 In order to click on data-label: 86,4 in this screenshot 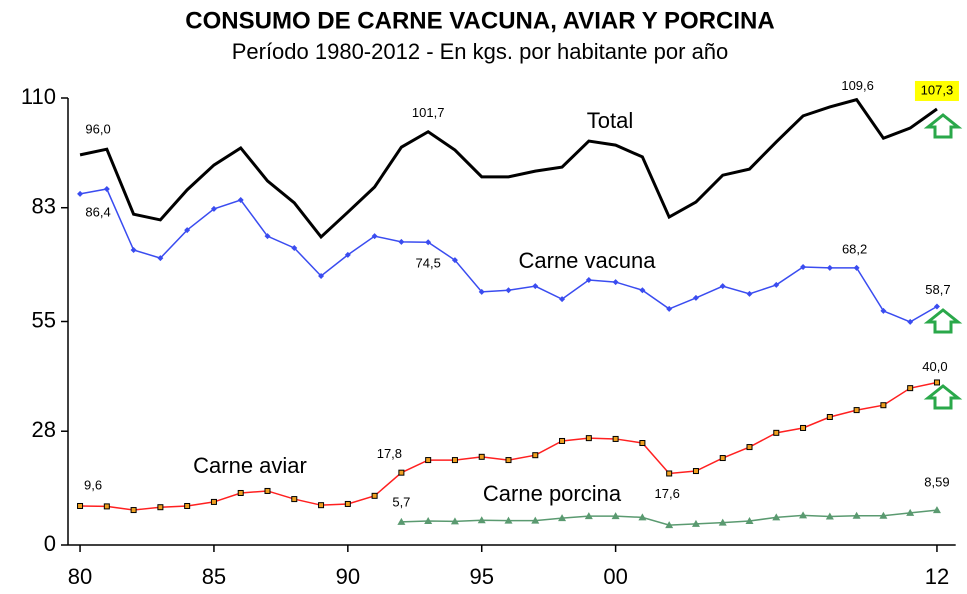, I will do `click(97, 211)`.